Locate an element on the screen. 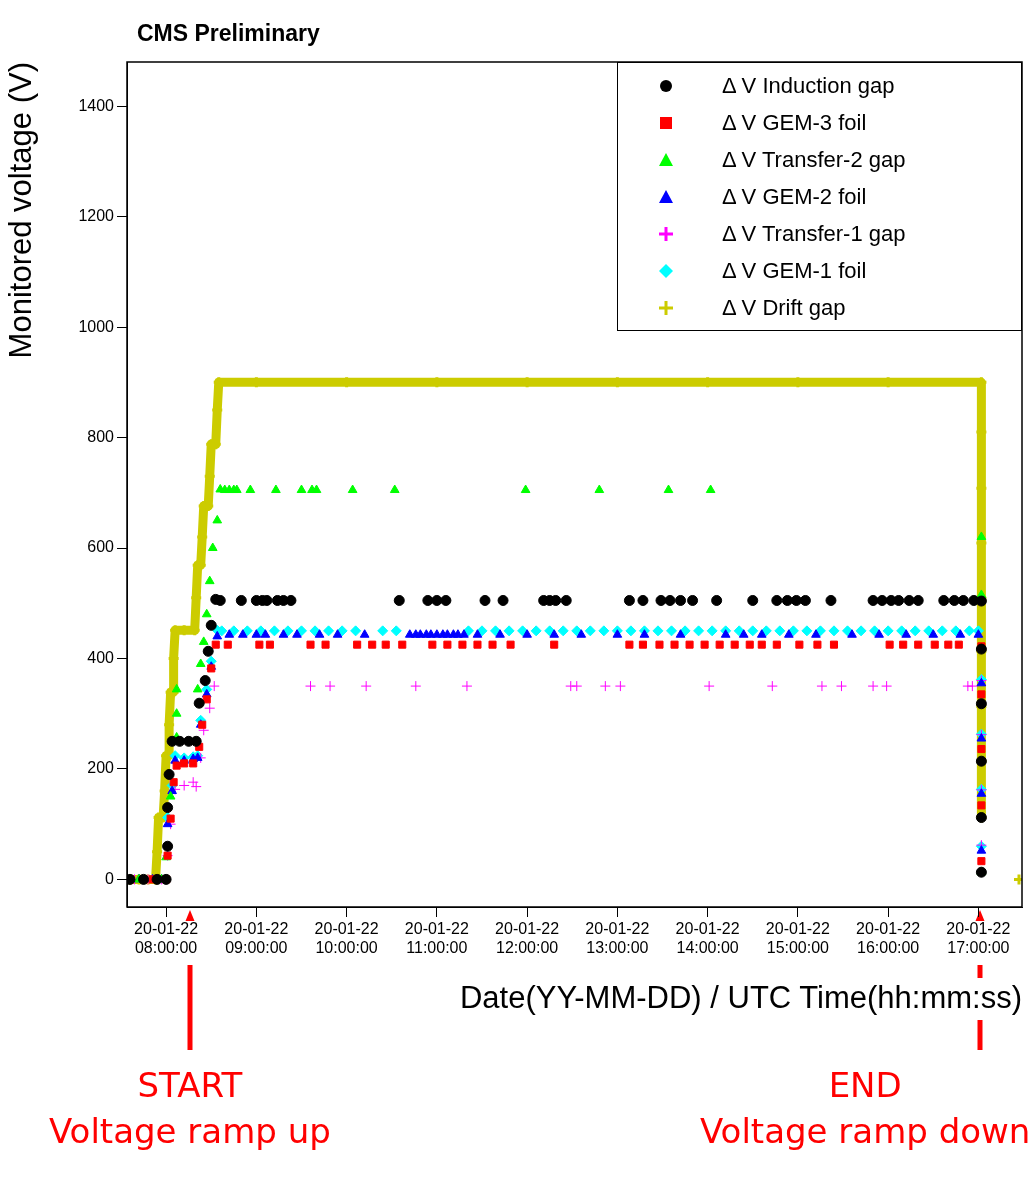 The width and height of the screenshot is (1034, 1192). y-tick-label: 200 is located at coordinates (101, 768).